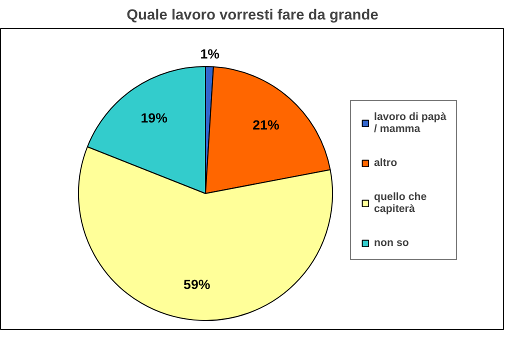 The image size is (508, 343). I want to click on legend-label: altro, so click(386, 163).